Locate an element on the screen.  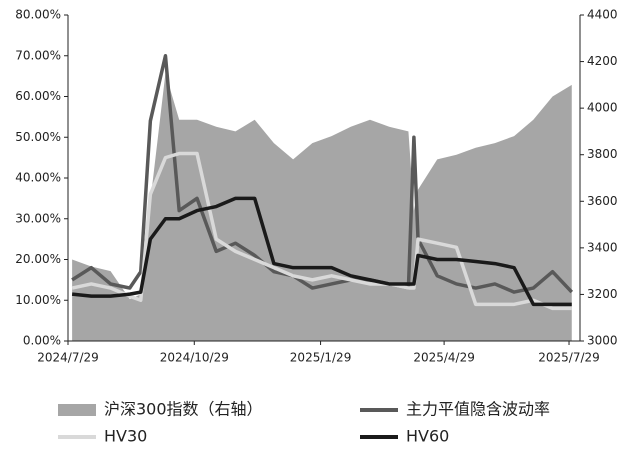
y2-tick-label: 3200 is located at coordinates (602, 294).